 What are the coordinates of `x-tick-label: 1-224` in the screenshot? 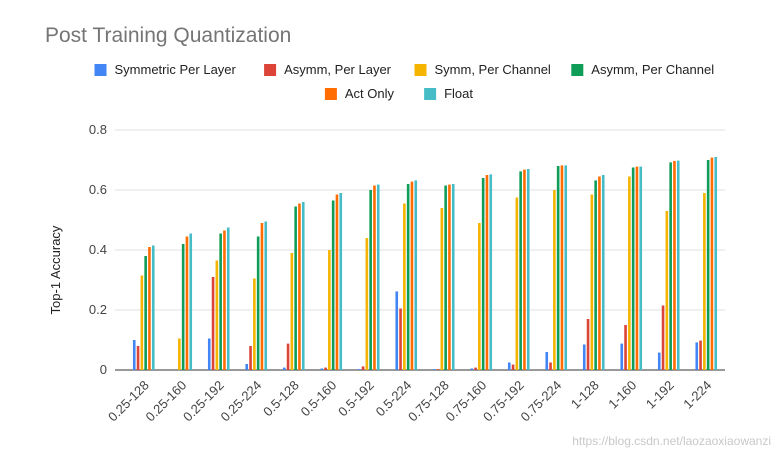 It's located at (697, 395).